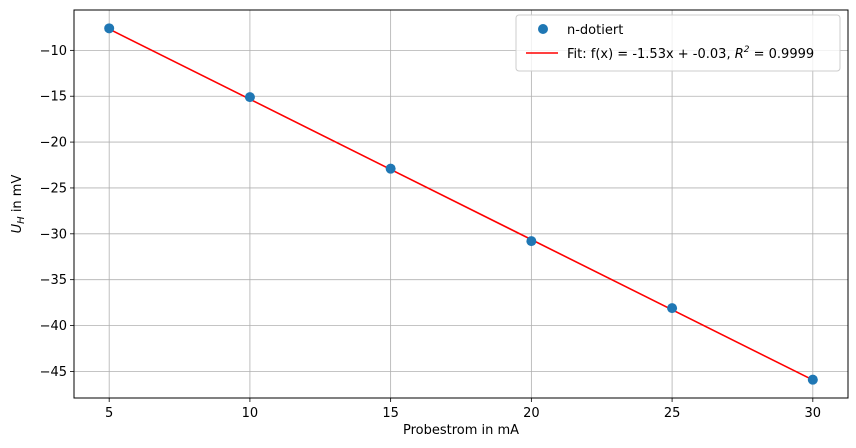  Describe the element at coordinates (531, 413) in the screenshot. I see `x-tick-label-20: 20` at that location.